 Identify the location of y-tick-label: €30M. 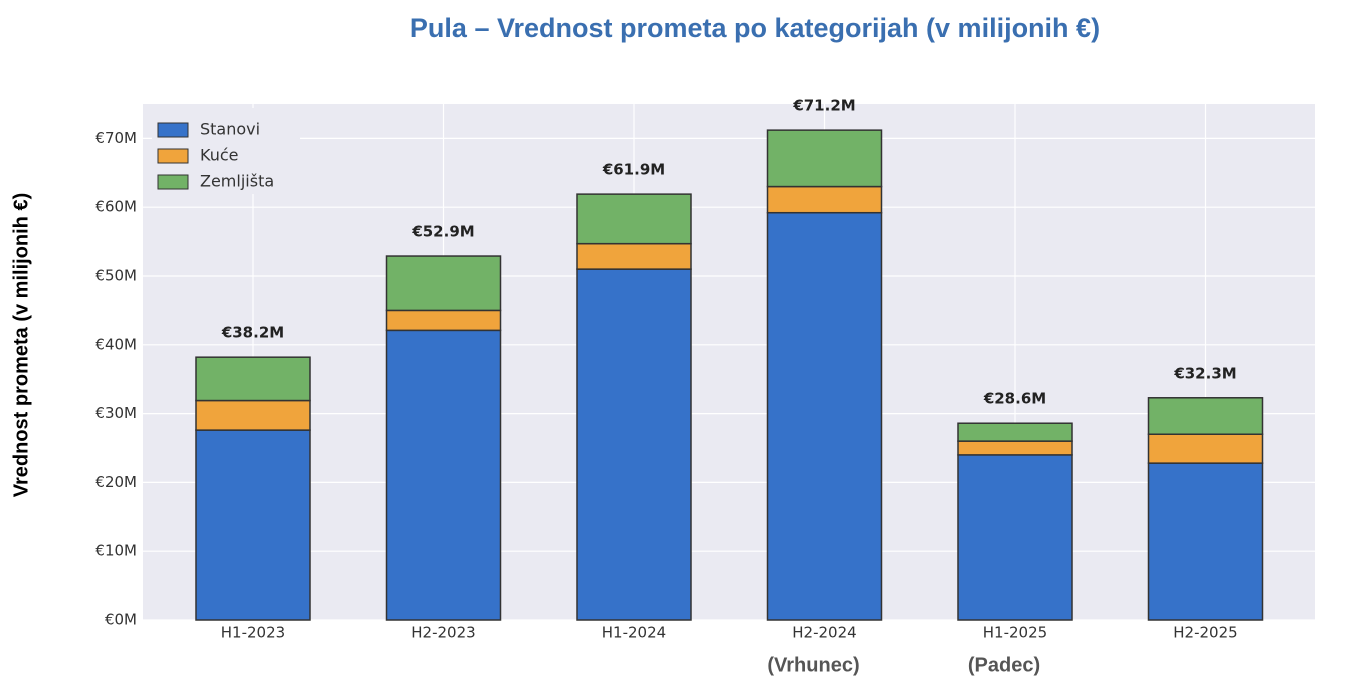
(116, 413).